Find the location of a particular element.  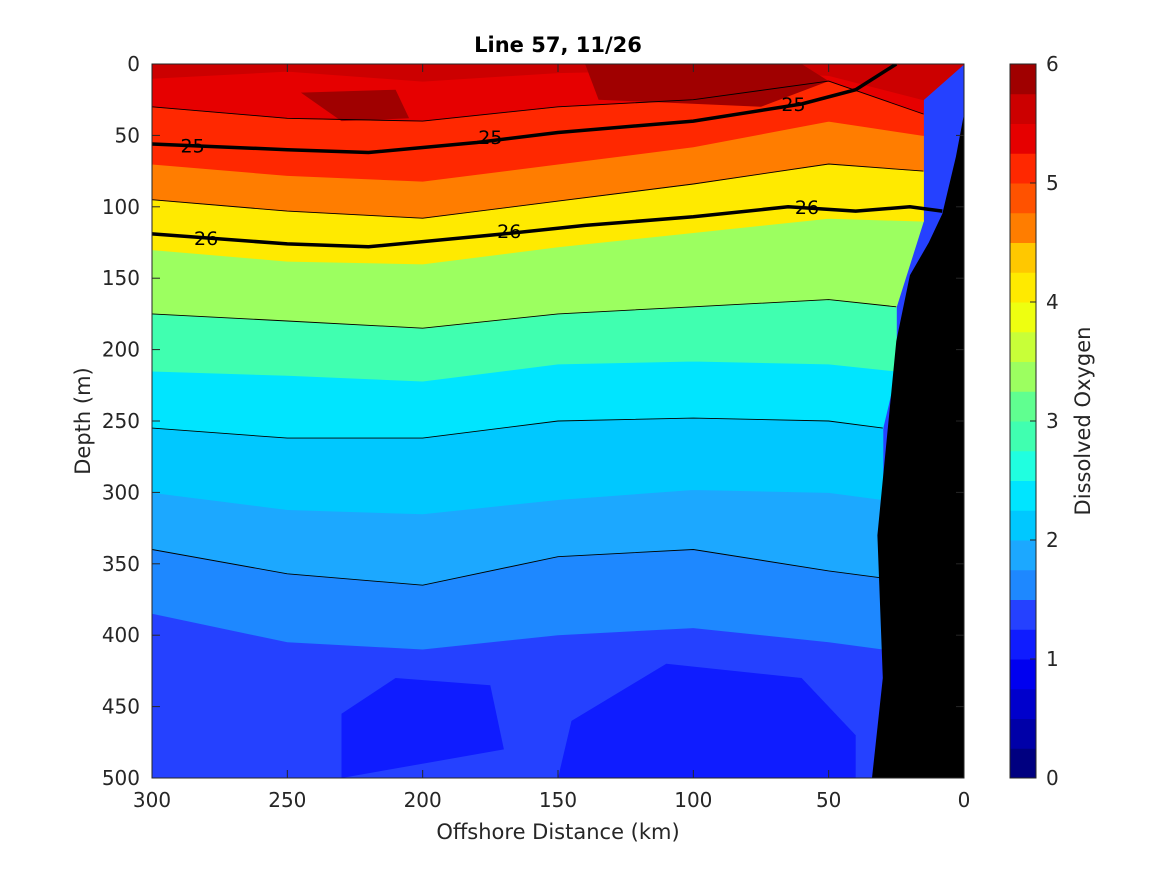

colorbar-tick-label: 6 is located at coordinates (1052, 64).